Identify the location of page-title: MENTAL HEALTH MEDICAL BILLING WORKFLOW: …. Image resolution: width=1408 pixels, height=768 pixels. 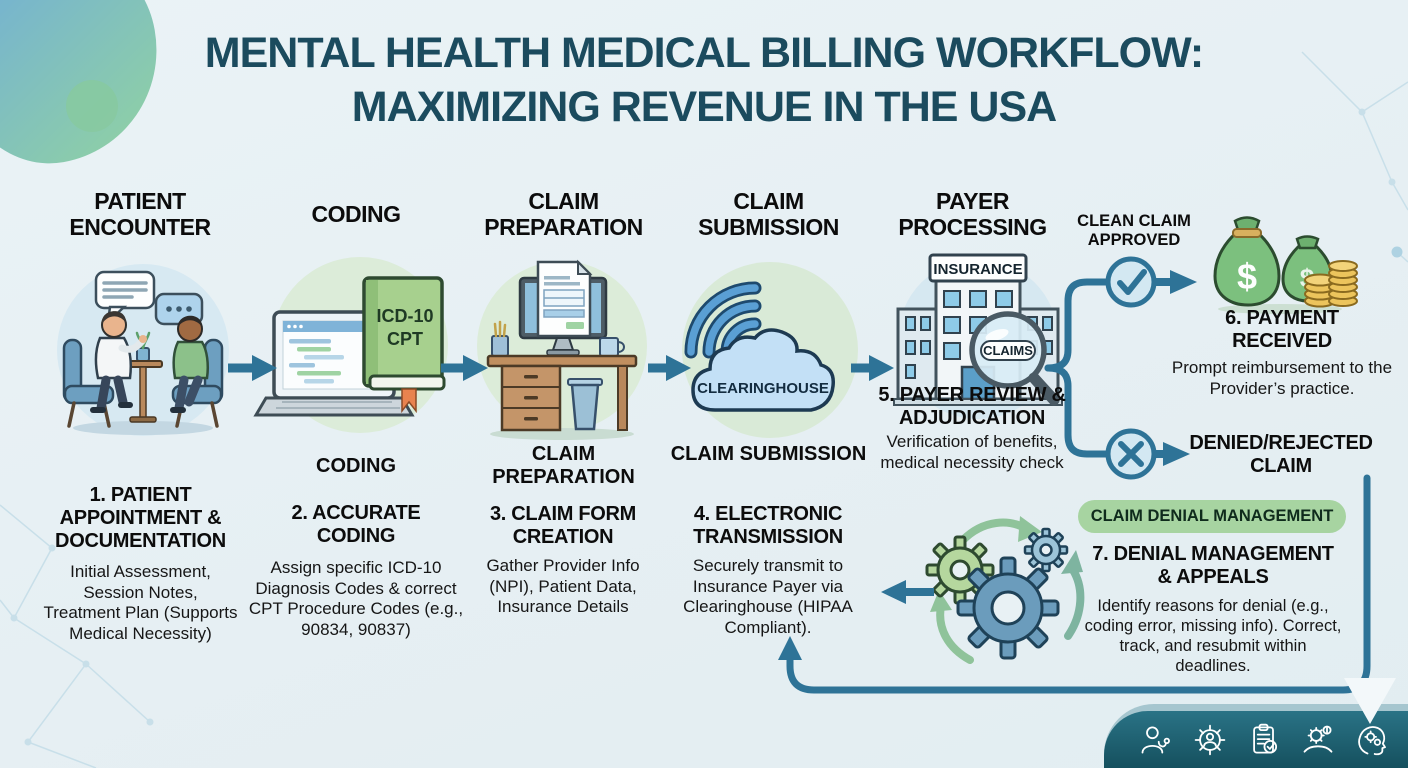
(704, 80).